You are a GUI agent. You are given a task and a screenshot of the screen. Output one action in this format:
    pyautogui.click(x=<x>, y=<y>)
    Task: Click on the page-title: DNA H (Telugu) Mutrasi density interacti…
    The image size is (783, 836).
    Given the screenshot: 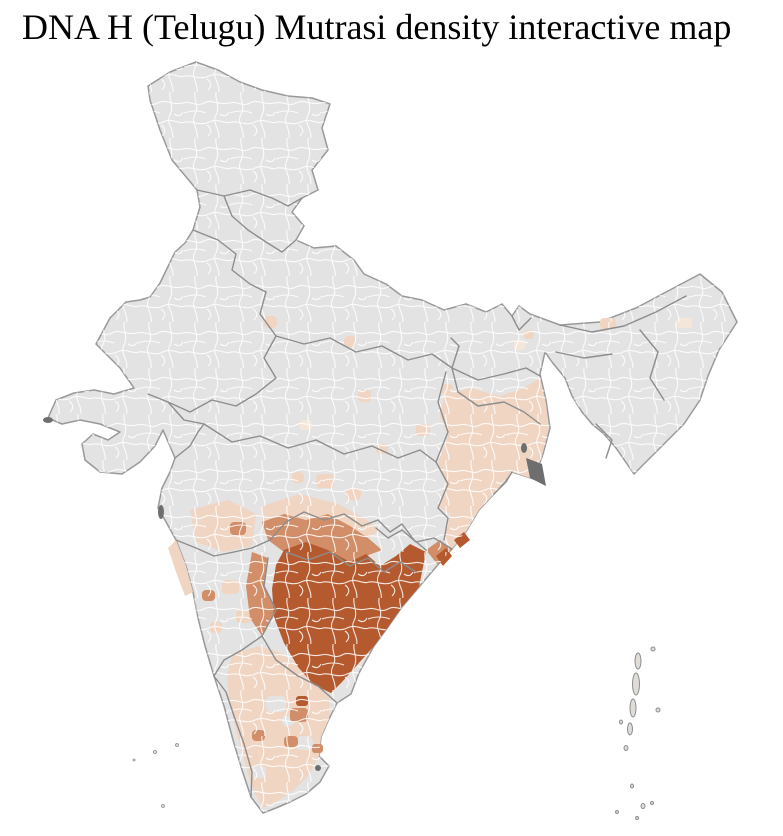 What is the action you would take?
    pyautogui.click(x=377, y=27)
    